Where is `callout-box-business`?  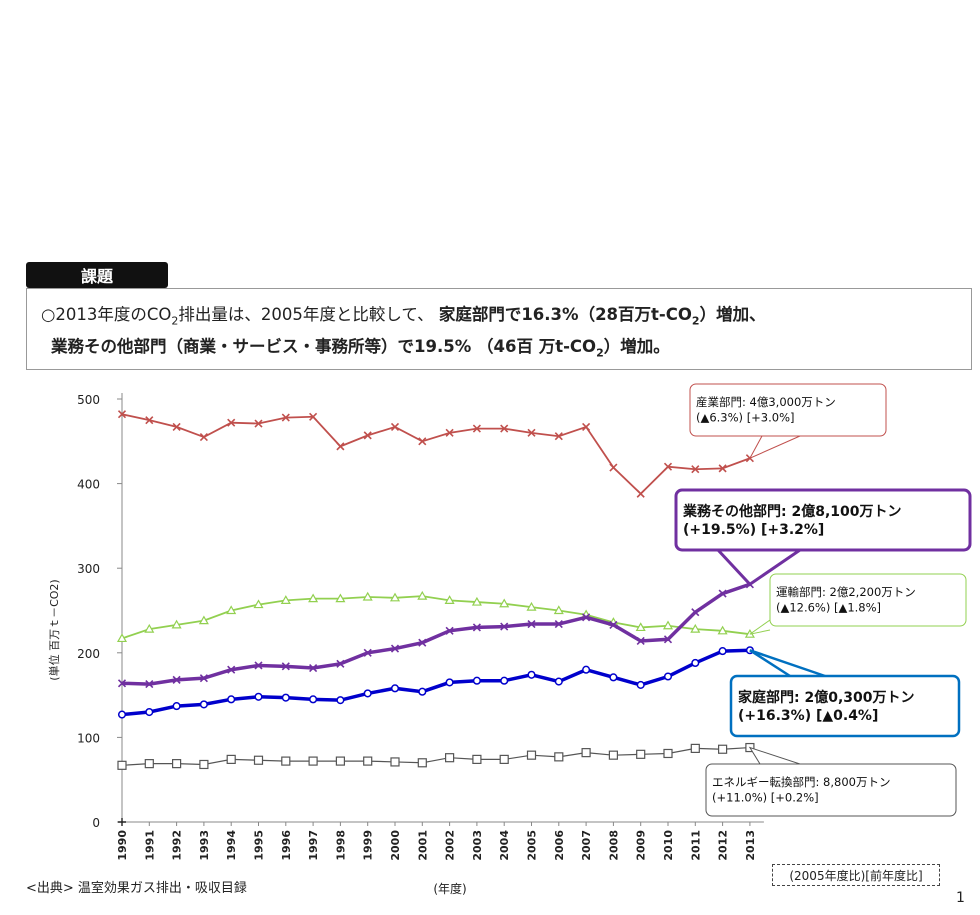 callout-box-business is located at coordinates (823, 520).